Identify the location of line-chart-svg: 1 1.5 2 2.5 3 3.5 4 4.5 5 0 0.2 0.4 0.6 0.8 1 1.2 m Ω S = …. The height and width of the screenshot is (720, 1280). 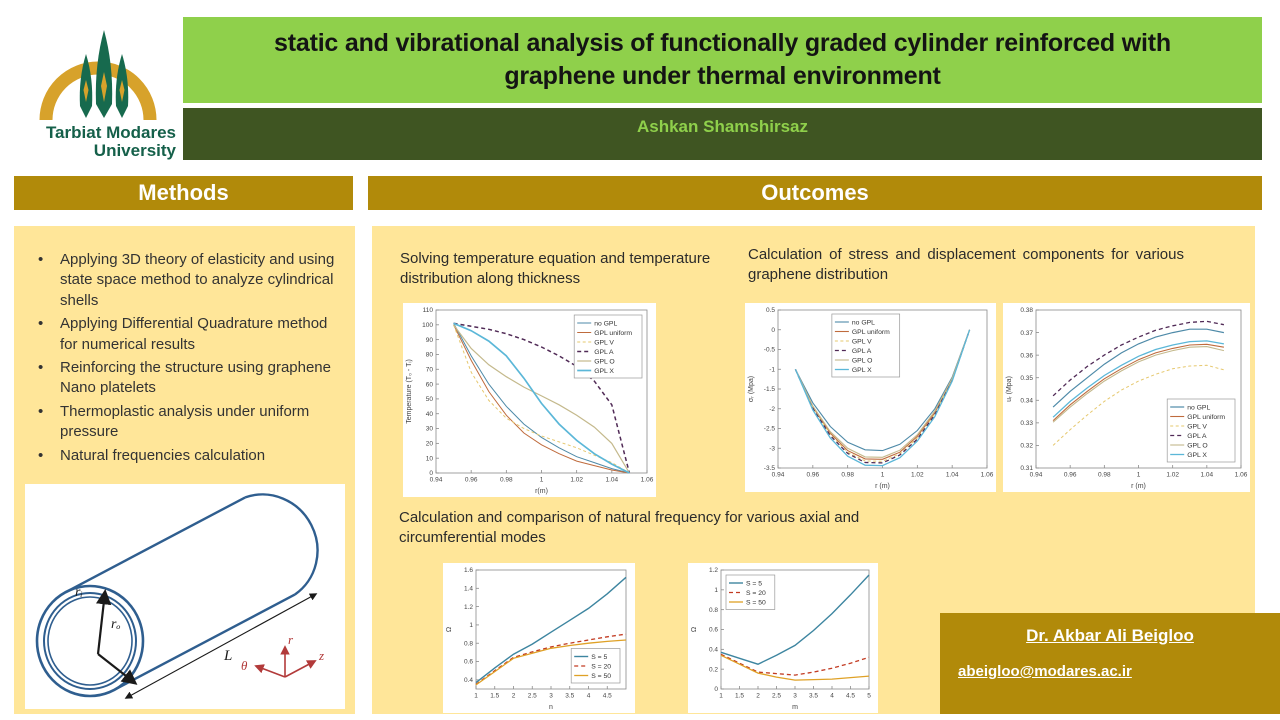
(783, 638).